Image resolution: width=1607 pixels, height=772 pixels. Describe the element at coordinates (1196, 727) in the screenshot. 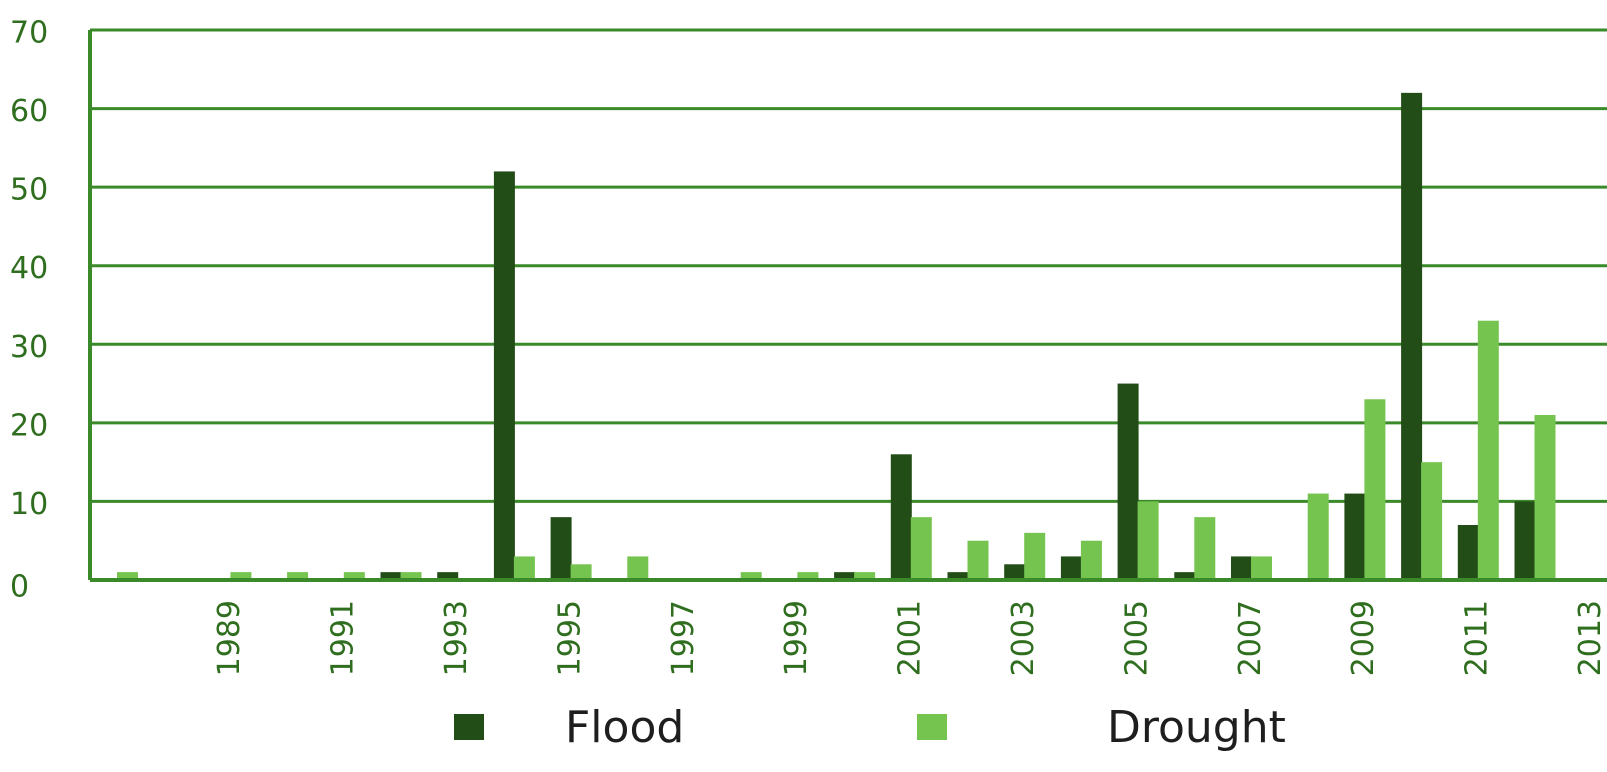

I see `legend-label-drought: Drought` at that location.